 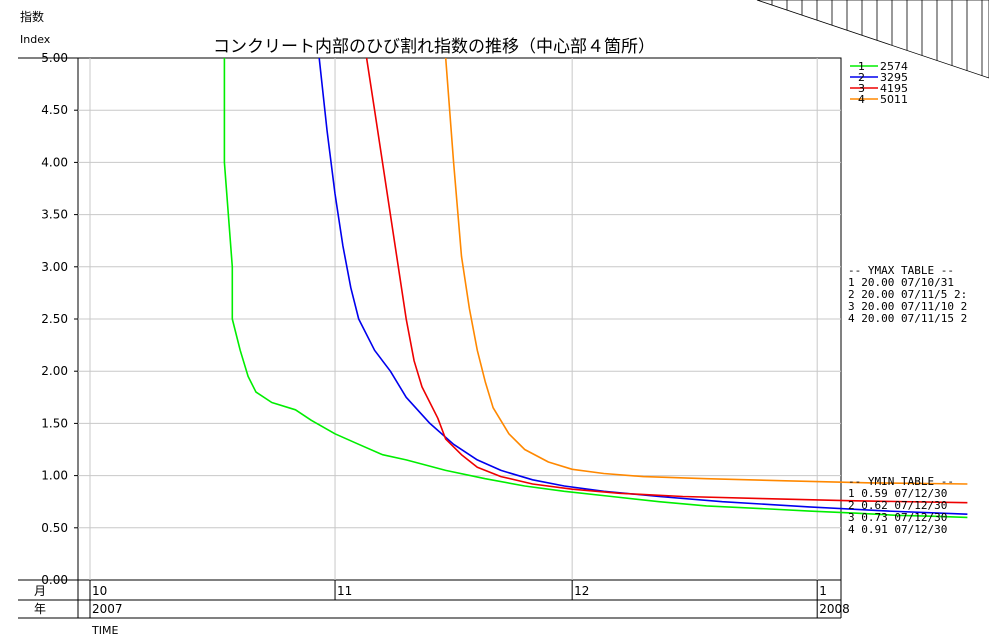 I want to click on ymin-table-row: 4 0.91 07/12/30, so click(x=897, y=529).